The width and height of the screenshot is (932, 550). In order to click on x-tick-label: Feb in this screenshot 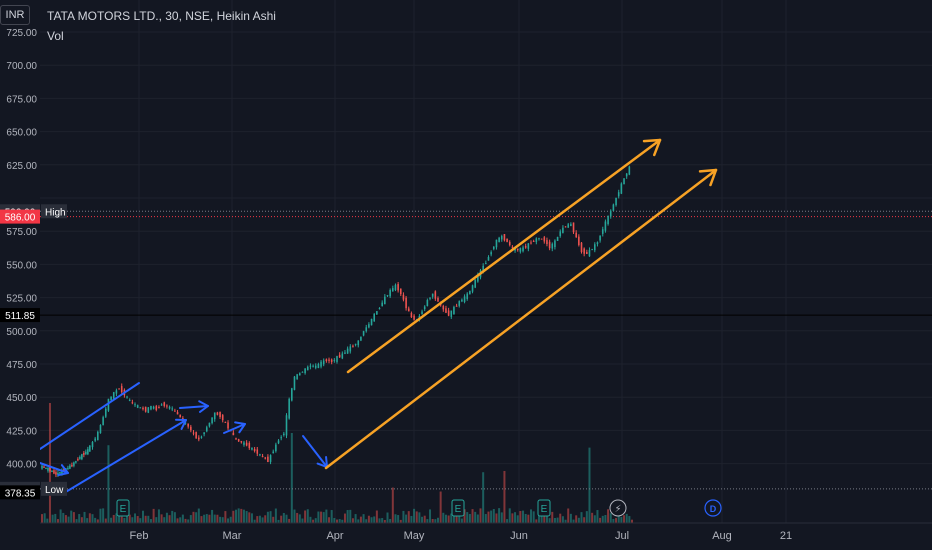, I will do `click(139, 536)`.